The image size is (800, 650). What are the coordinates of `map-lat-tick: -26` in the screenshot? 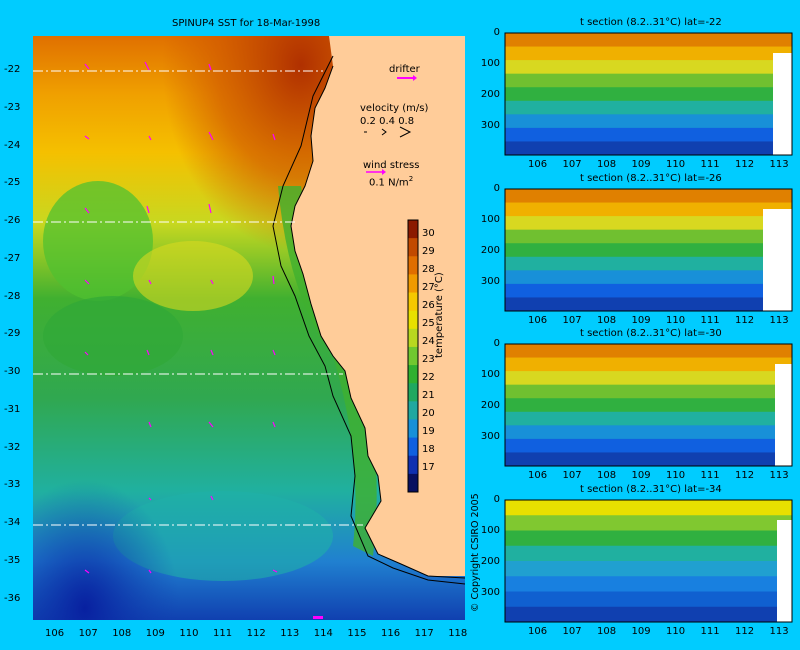 It's located at (12, 220).